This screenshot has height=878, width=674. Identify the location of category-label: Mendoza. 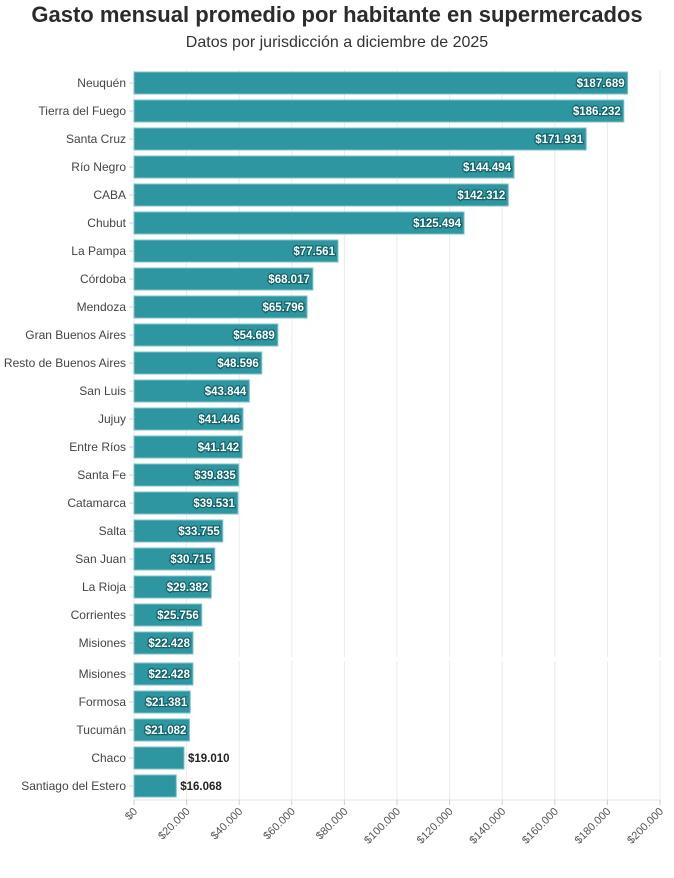
(102, 307).